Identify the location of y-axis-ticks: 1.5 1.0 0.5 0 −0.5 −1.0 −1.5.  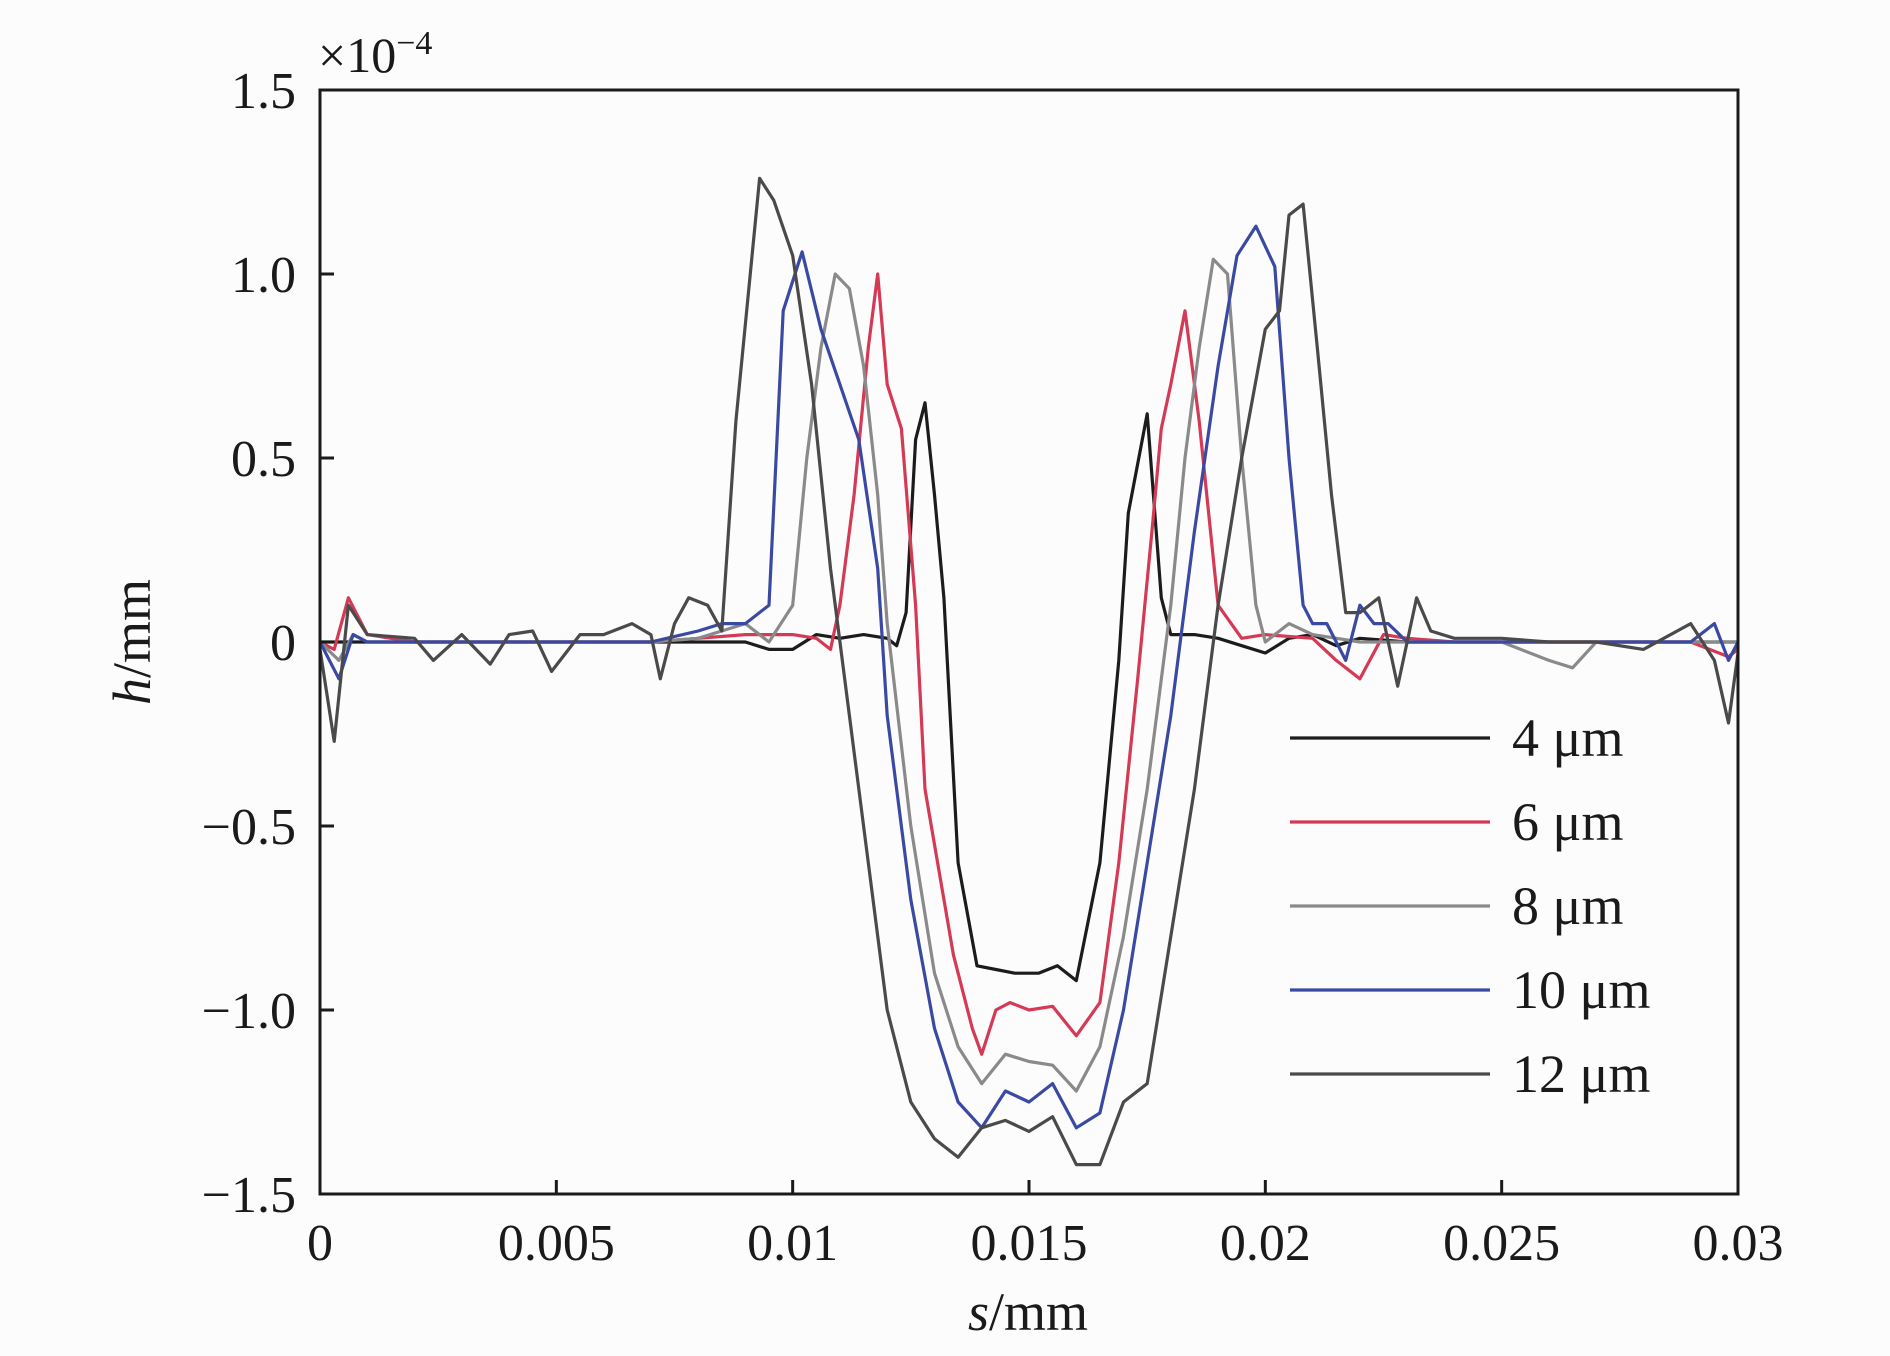
(268, 643).